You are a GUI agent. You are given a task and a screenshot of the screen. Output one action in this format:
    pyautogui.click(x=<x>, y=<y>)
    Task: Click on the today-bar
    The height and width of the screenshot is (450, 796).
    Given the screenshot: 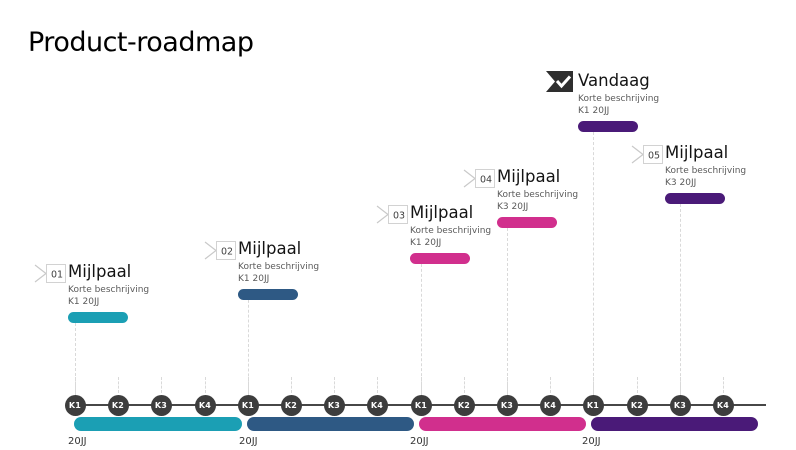 What is the action you would take?
    pyautogui.click(x=608, y=126)
    